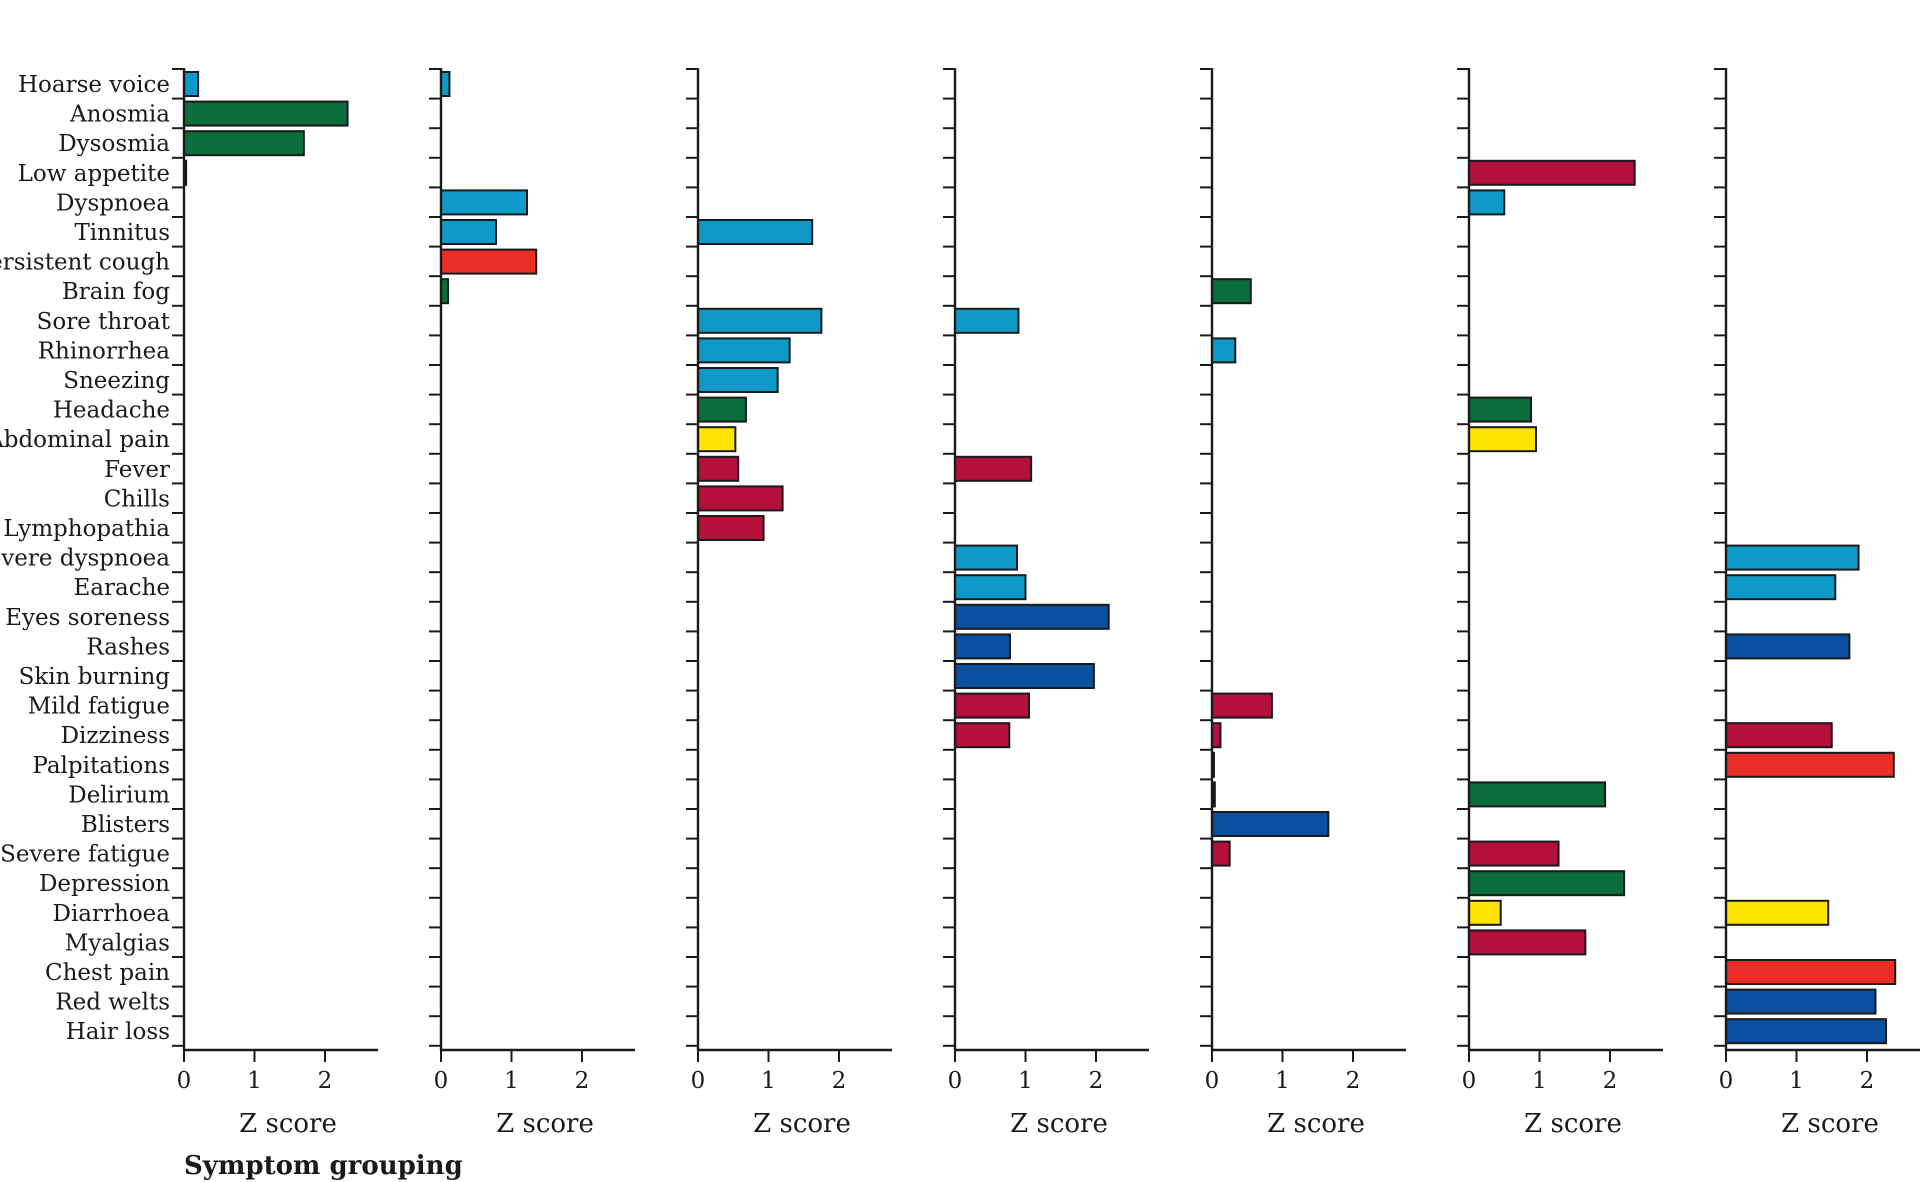  What do you see at coordinates (104, 884) in the screenshot?
I see `category-label-depression: Depression` at bounding box center [104, 884].